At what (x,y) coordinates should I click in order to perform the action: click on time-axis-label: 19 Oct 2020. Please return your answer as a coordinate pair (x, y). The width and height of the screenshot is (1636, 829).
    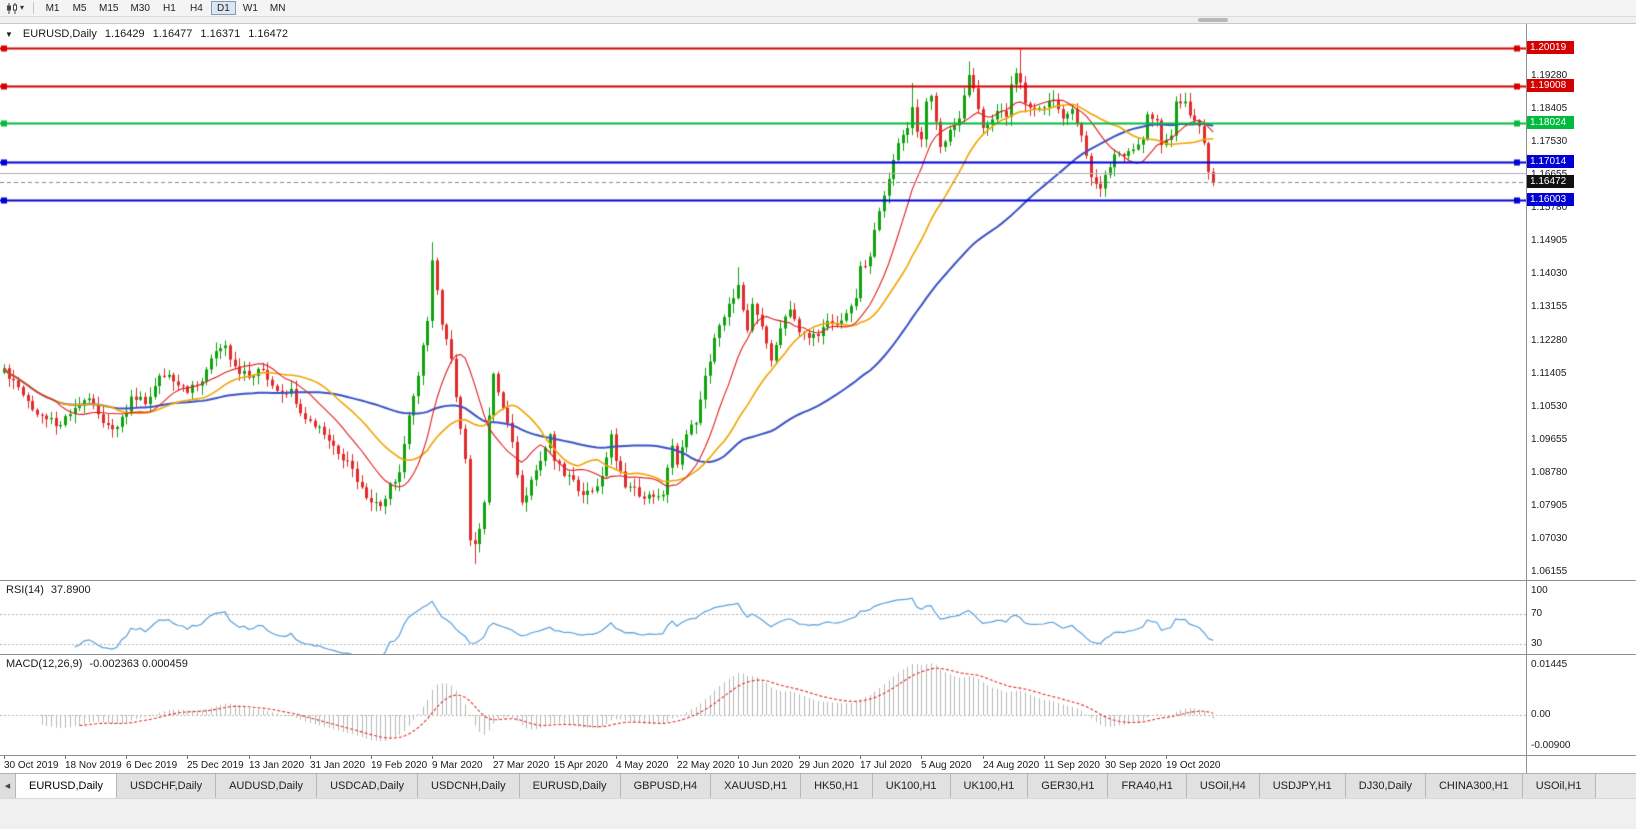
    Looking at the image, I should click on (1193, 765).